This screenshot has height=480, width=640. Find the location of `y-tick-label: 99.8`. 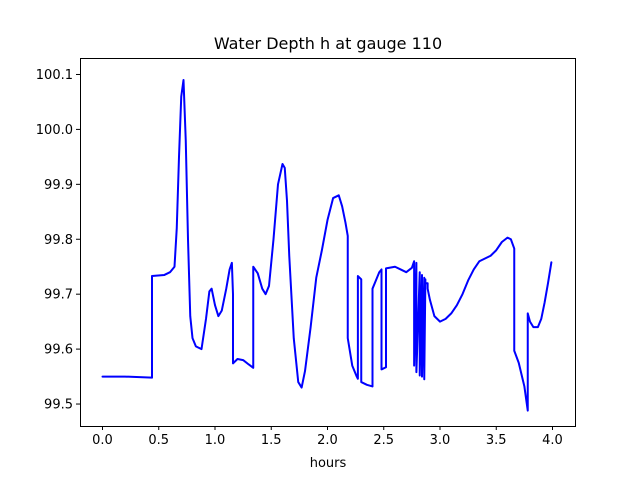

y-tick-label: 99.8 is located at coordinates (58, 240).